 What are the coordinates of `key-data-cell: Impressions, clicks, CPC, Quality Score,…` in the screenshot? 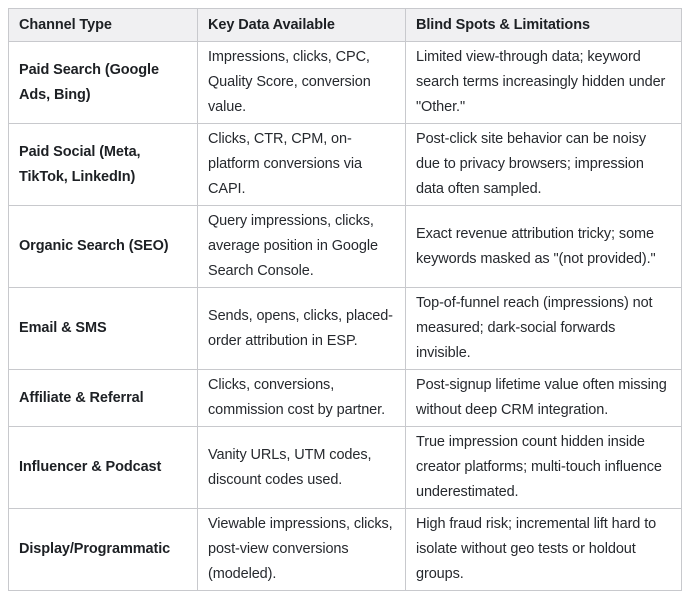 It's located at (301, 82).